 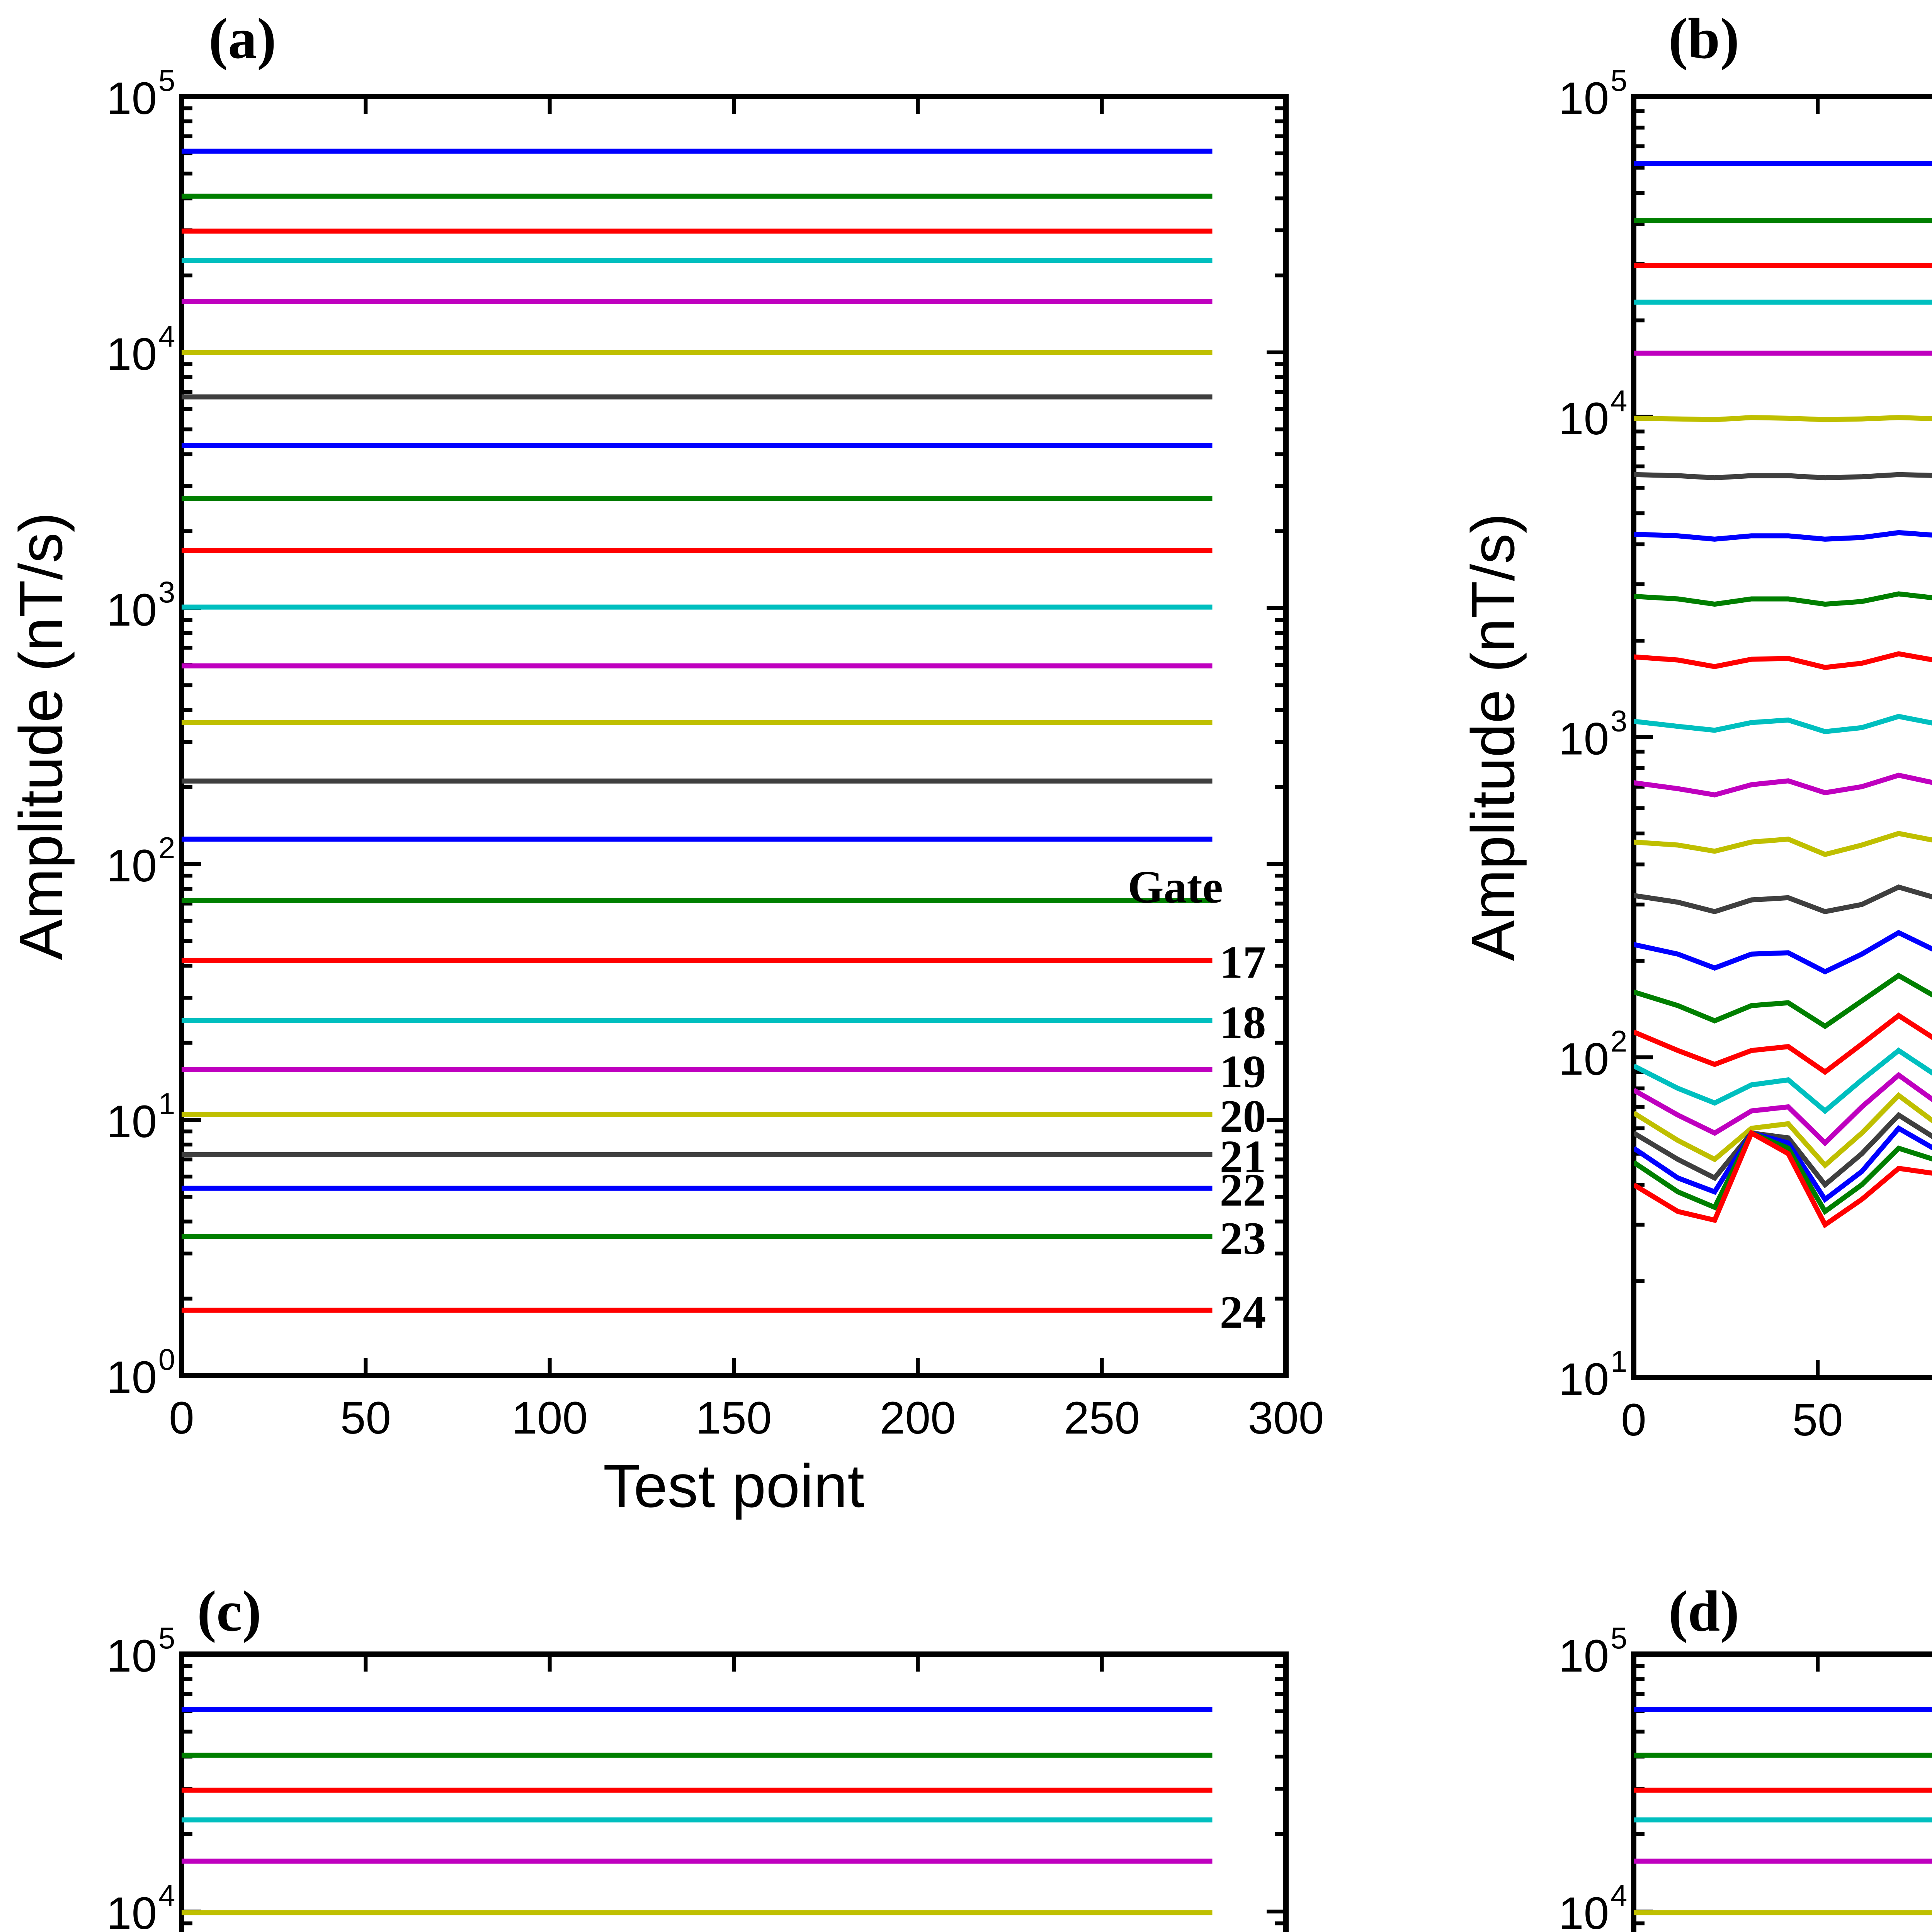 I want to click on x-axis-label: Test point, so click(x=734, y=1486).